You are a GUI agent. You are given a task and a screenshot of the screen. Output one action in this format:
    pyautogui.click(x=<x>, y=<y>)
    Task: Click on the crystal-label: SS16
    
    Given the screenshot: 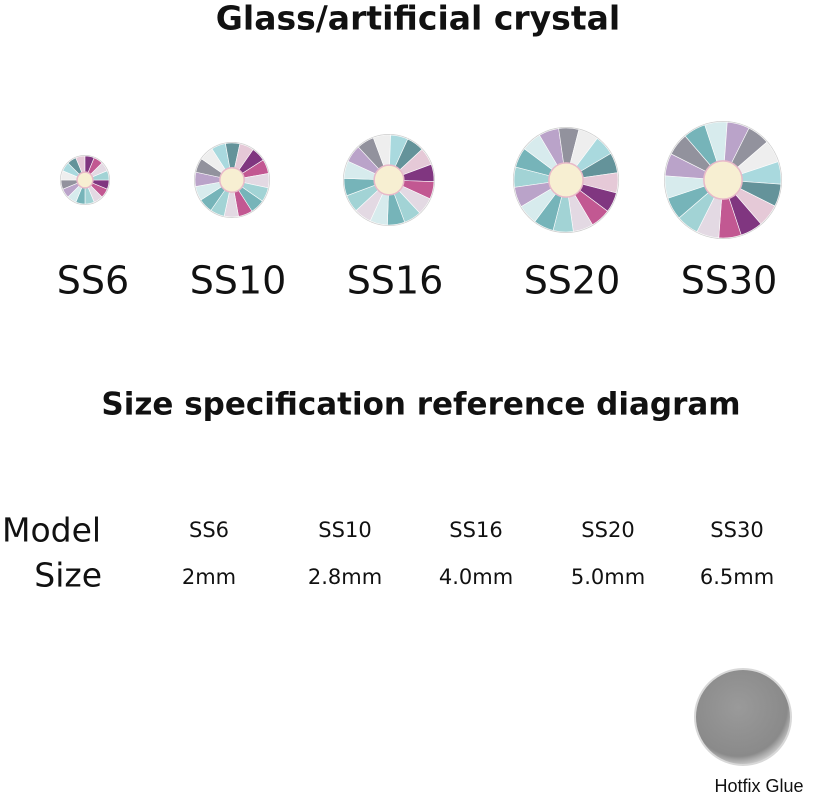 What is the action you would take?
    pyautogui.click(x=395, y=281)
    